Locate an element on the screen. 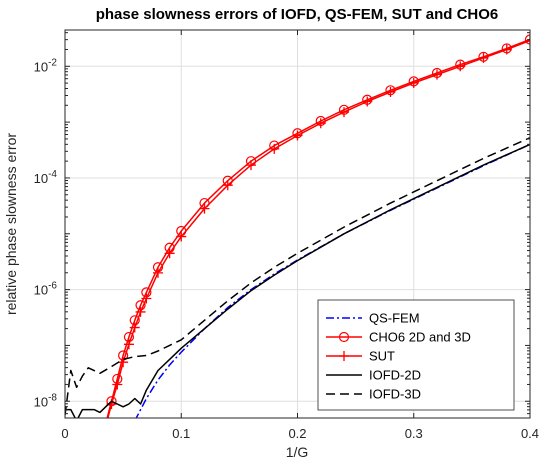 The image size is (546, 464). legend-label: IOFD-2D is located at coordinates (395, 375).